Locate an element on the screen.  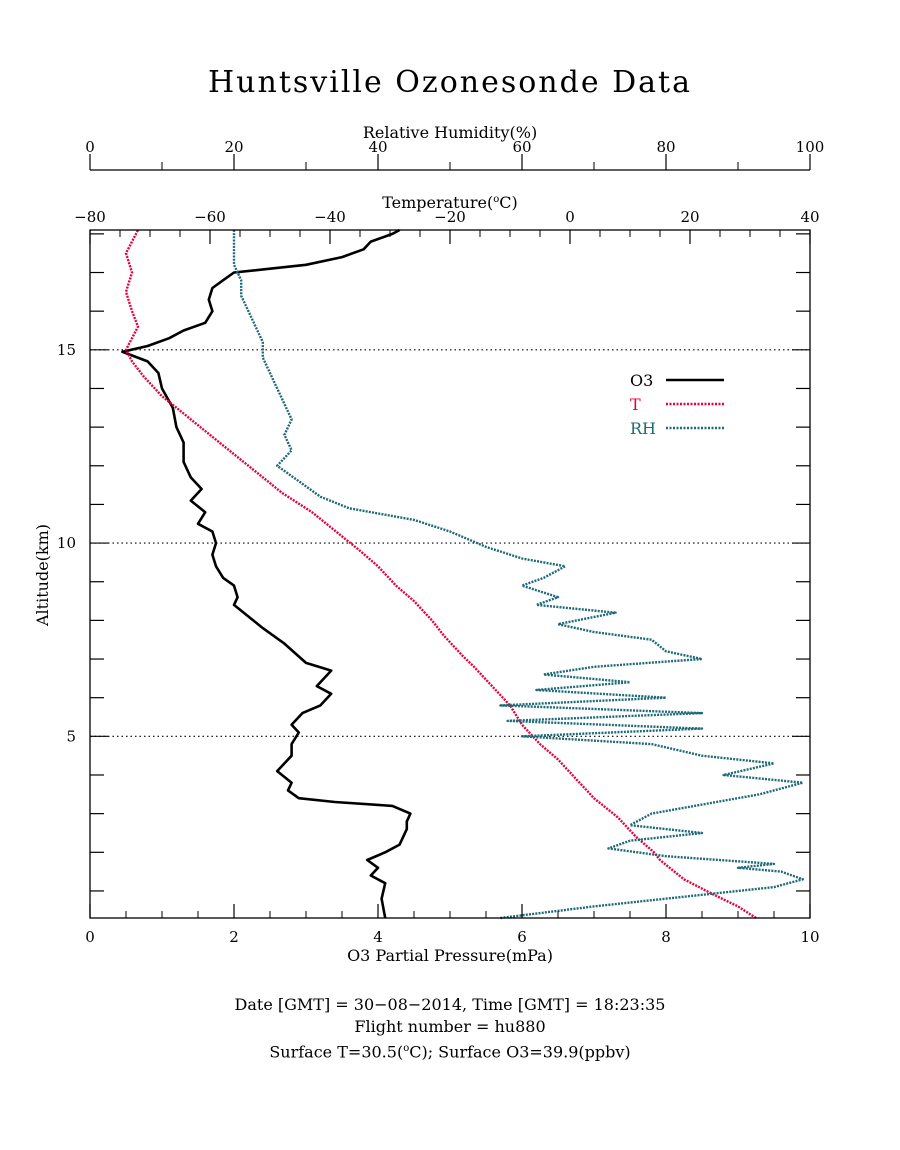
rh-axis: 0 20 40 60 80 100 is located at coordinates (455, 154).